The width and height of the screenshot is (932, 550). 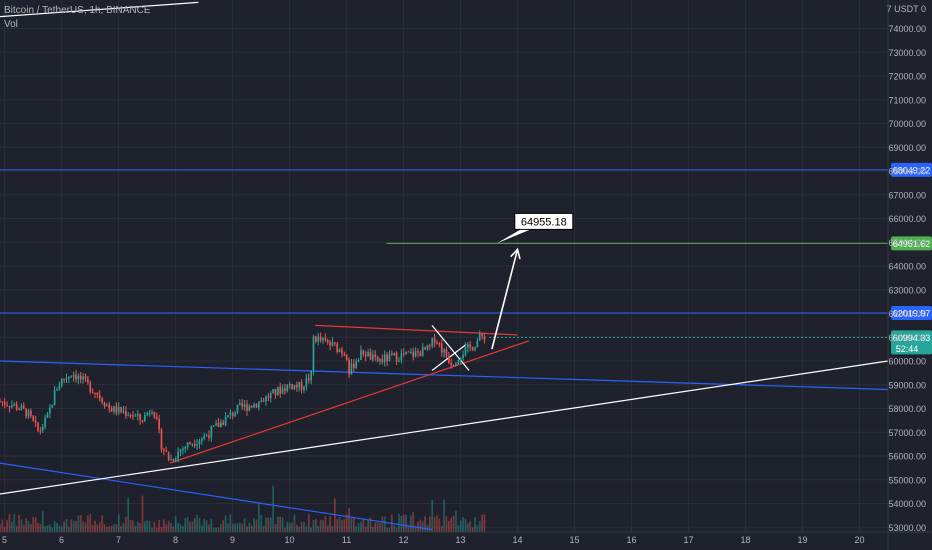 What do you see at coordinates (243, 508) in the screenshot?
I see `volume-bars` at bounding box center [243, 508].